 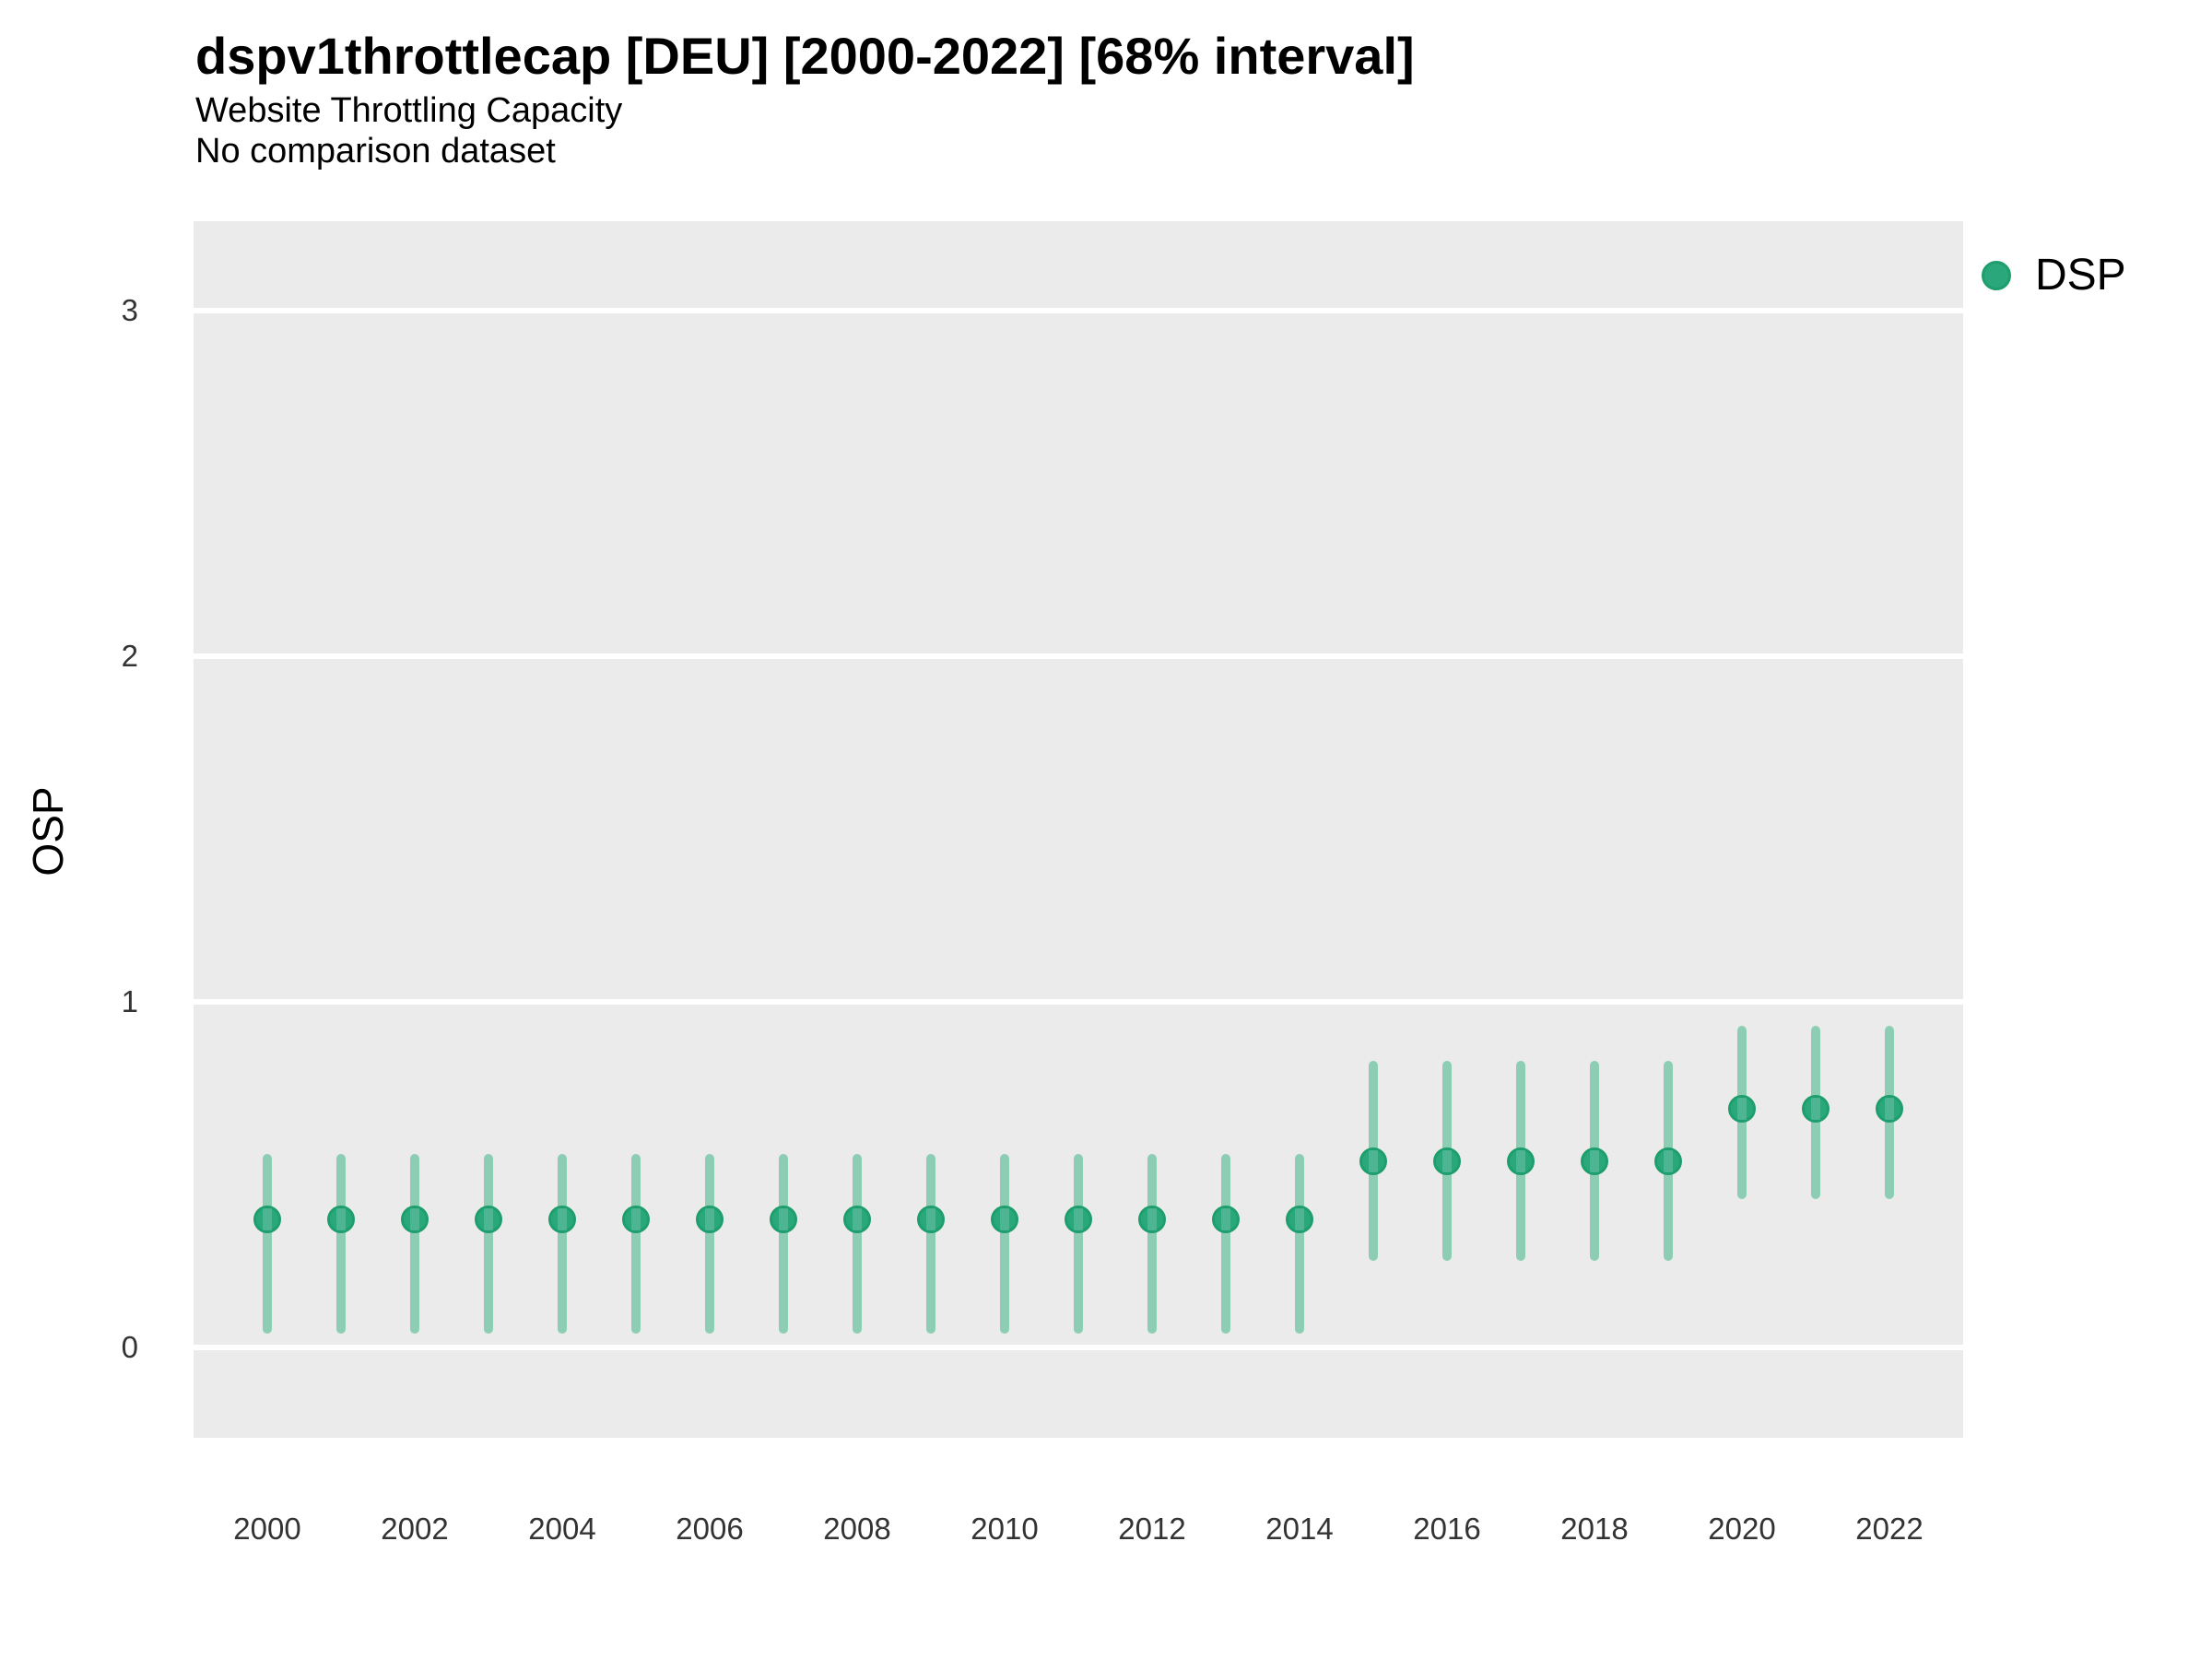 I want to click on data-point-2002, so click(x=415, y=1220).